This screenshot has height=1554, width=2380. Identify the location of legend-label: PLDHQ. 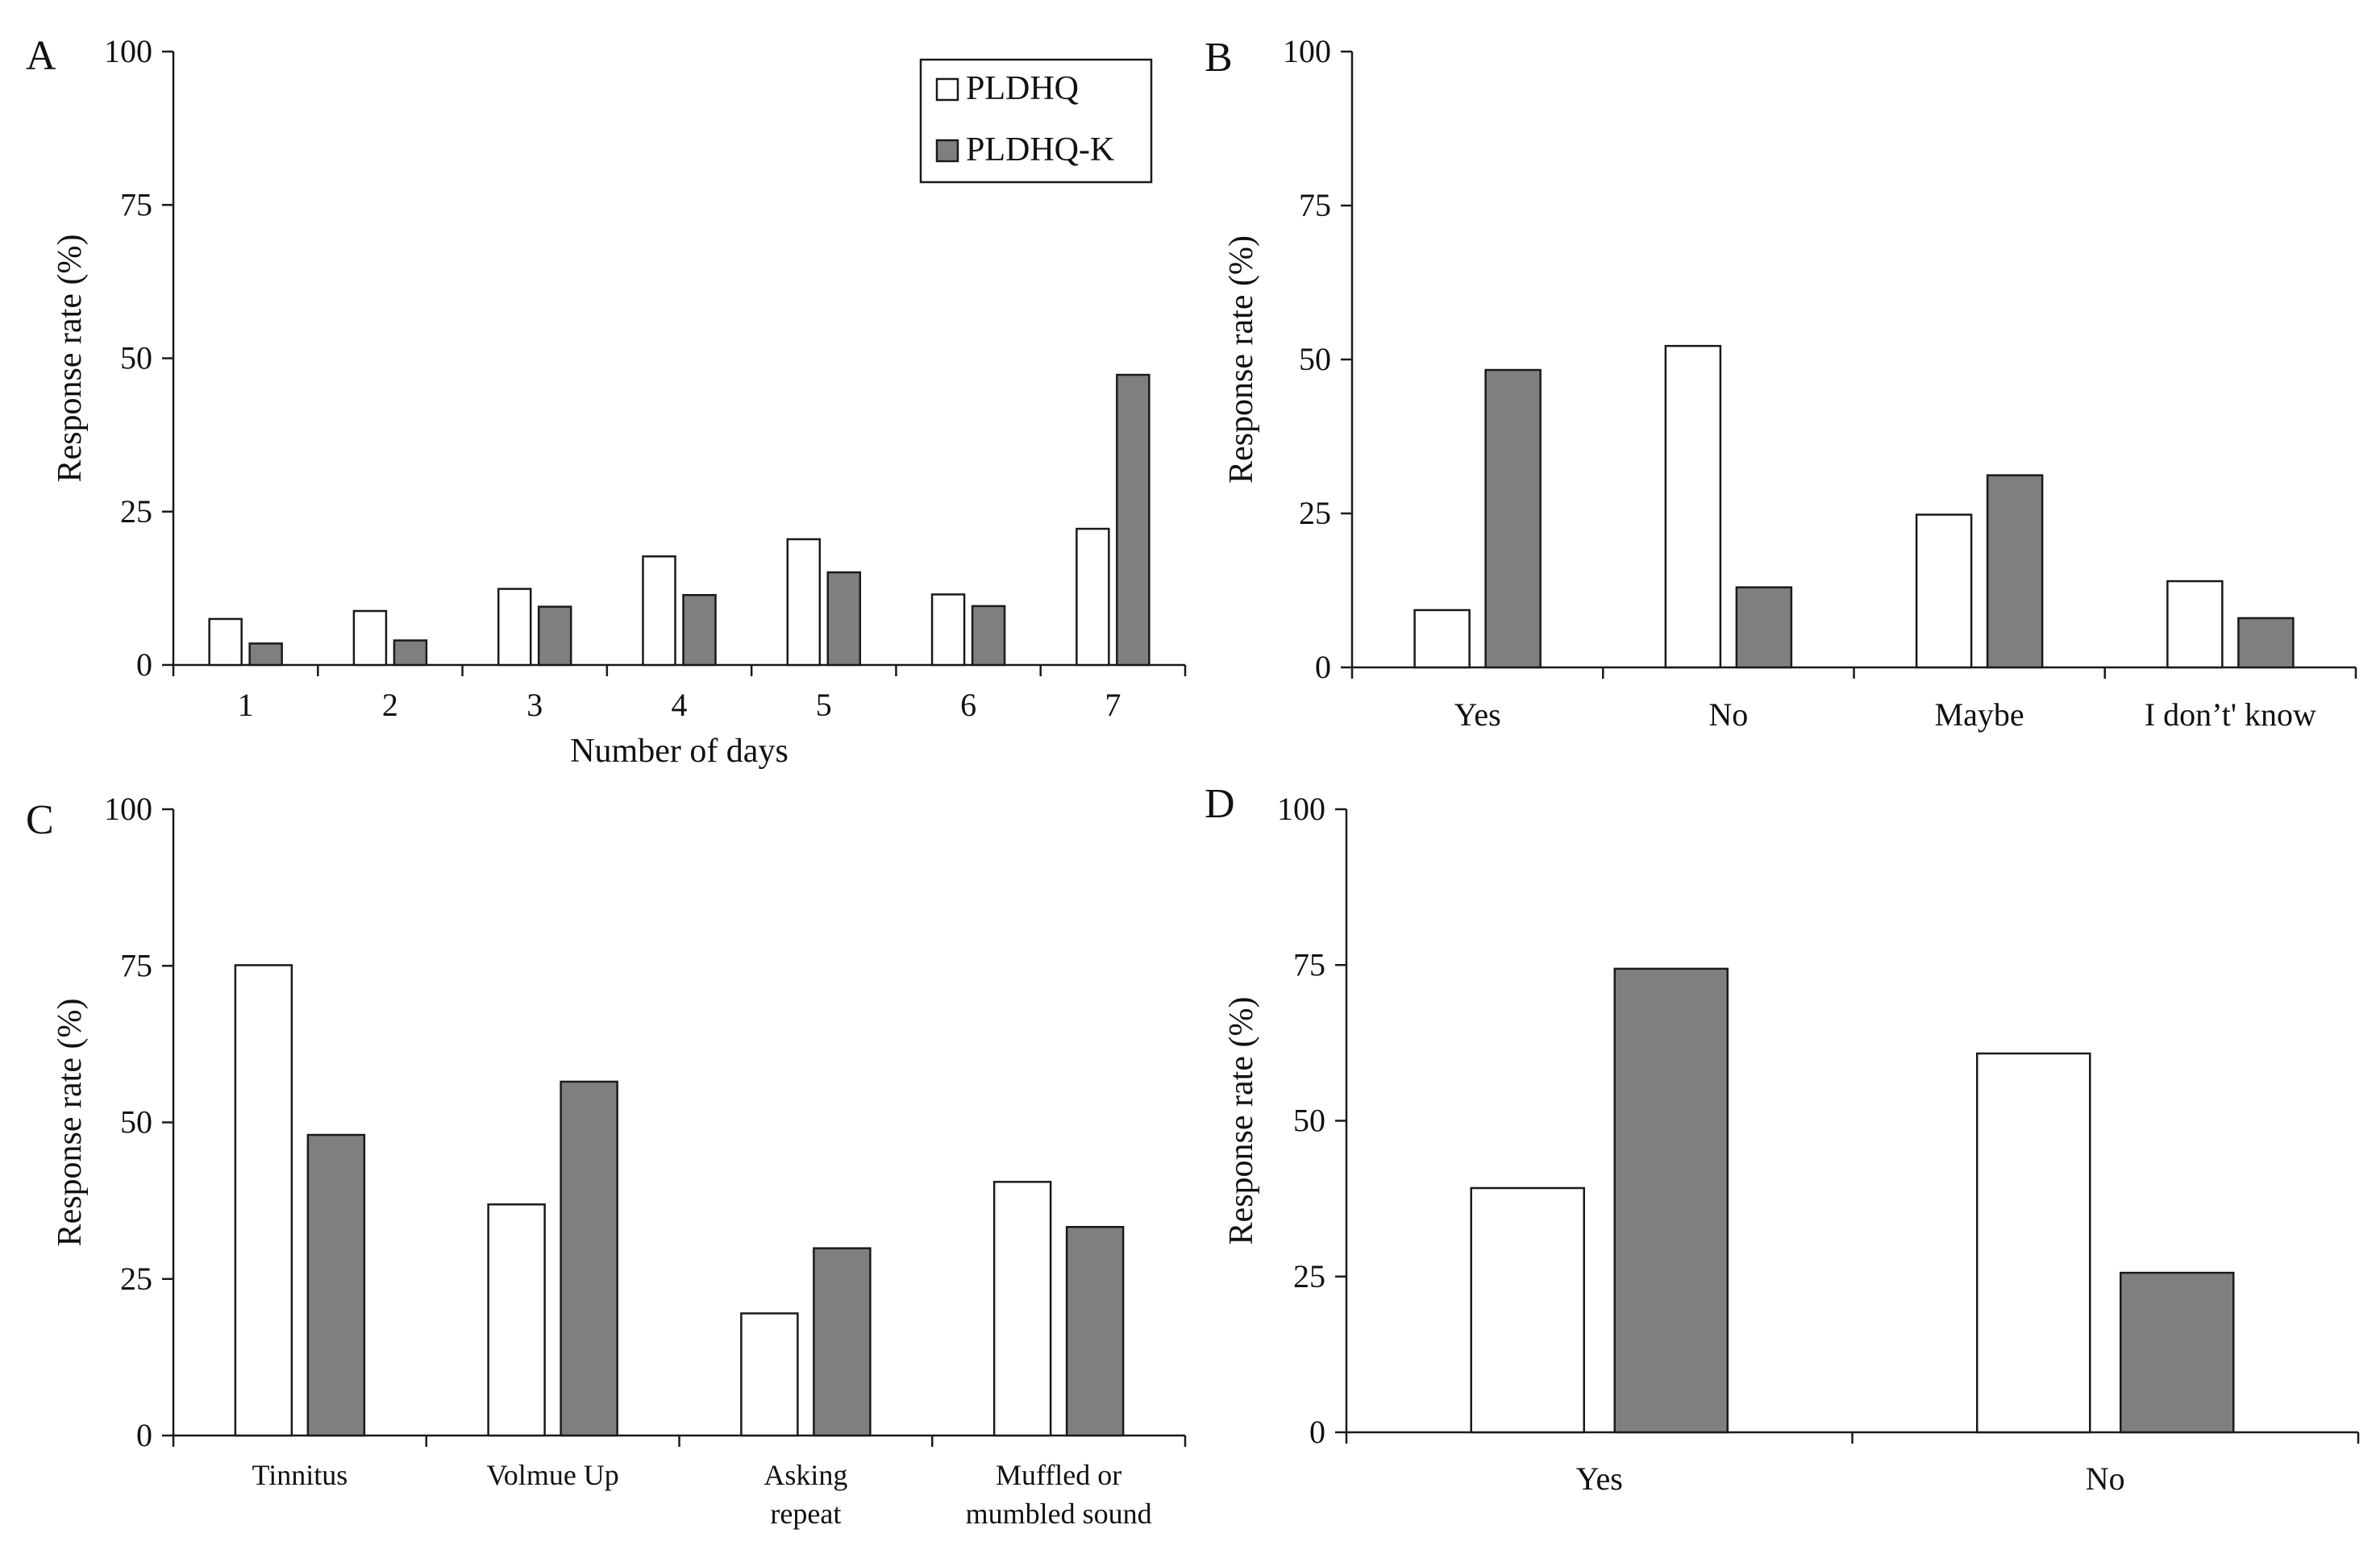
(1022, 88).